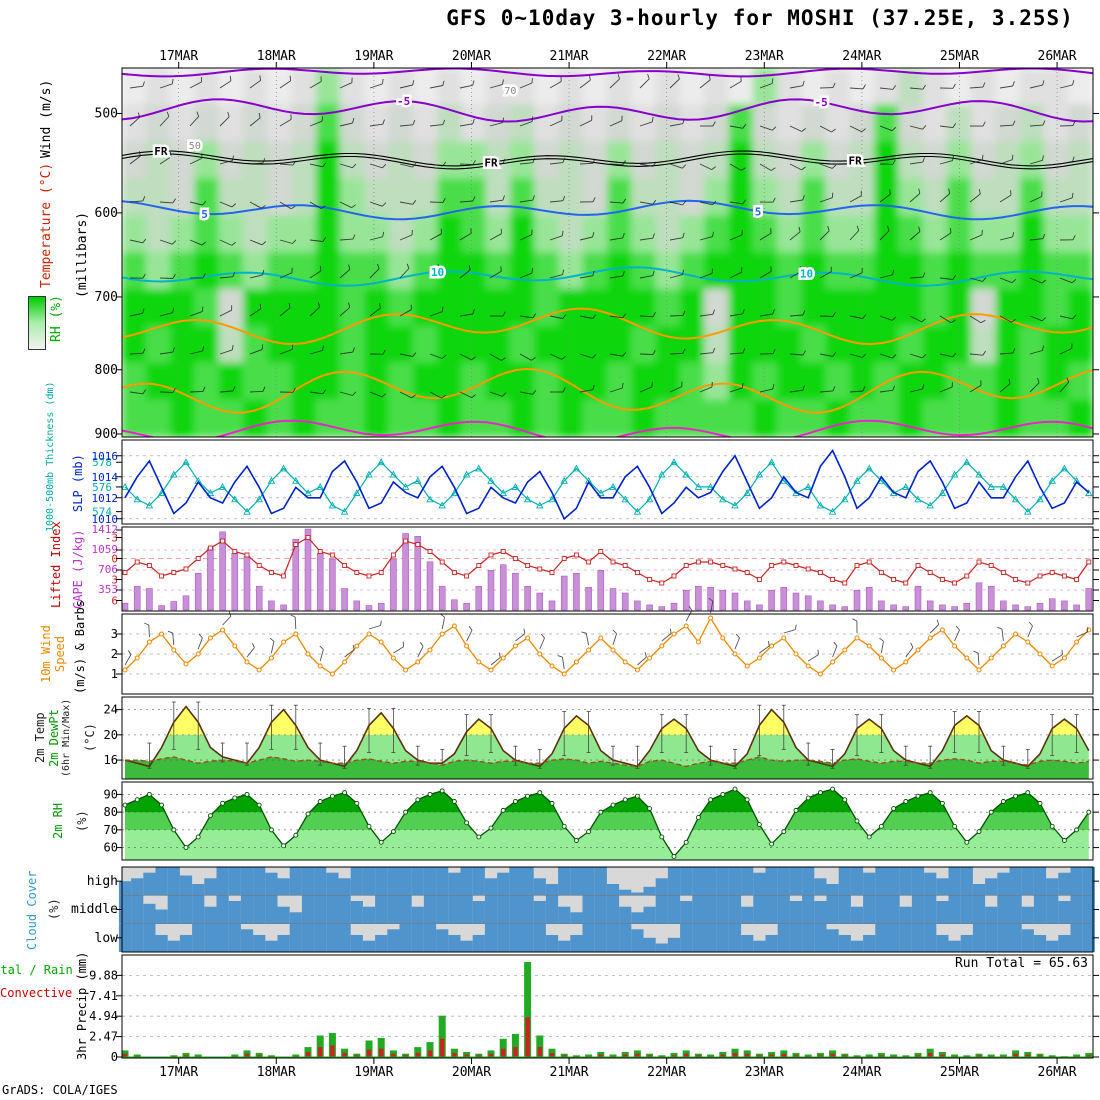 The width and height of the screenshot is (1100, 1100). I want to click on cloud-row-middle: middle, so click(94, 909).